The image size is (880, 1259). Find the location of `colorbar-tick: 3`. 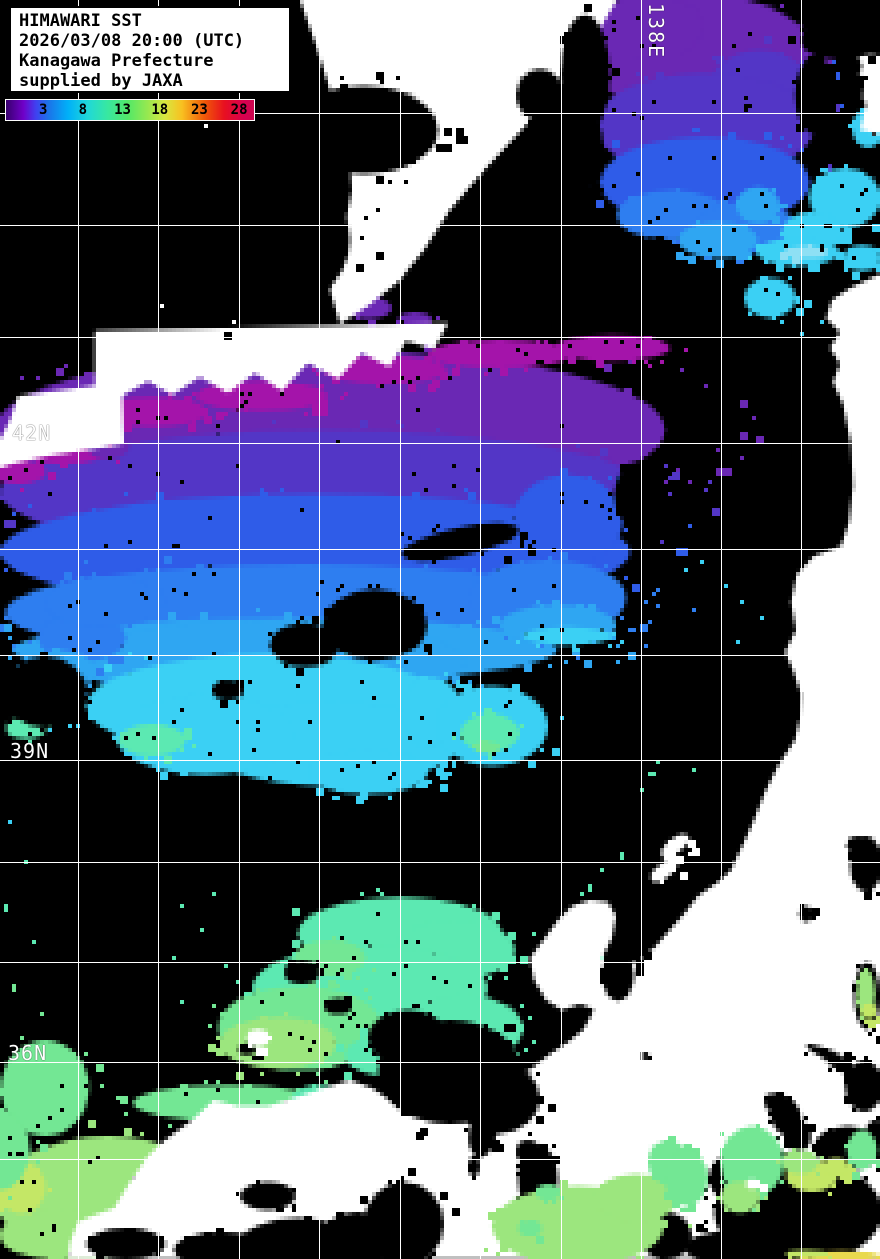

colorbar-tick: 3 is located at coordinates (43, 110).